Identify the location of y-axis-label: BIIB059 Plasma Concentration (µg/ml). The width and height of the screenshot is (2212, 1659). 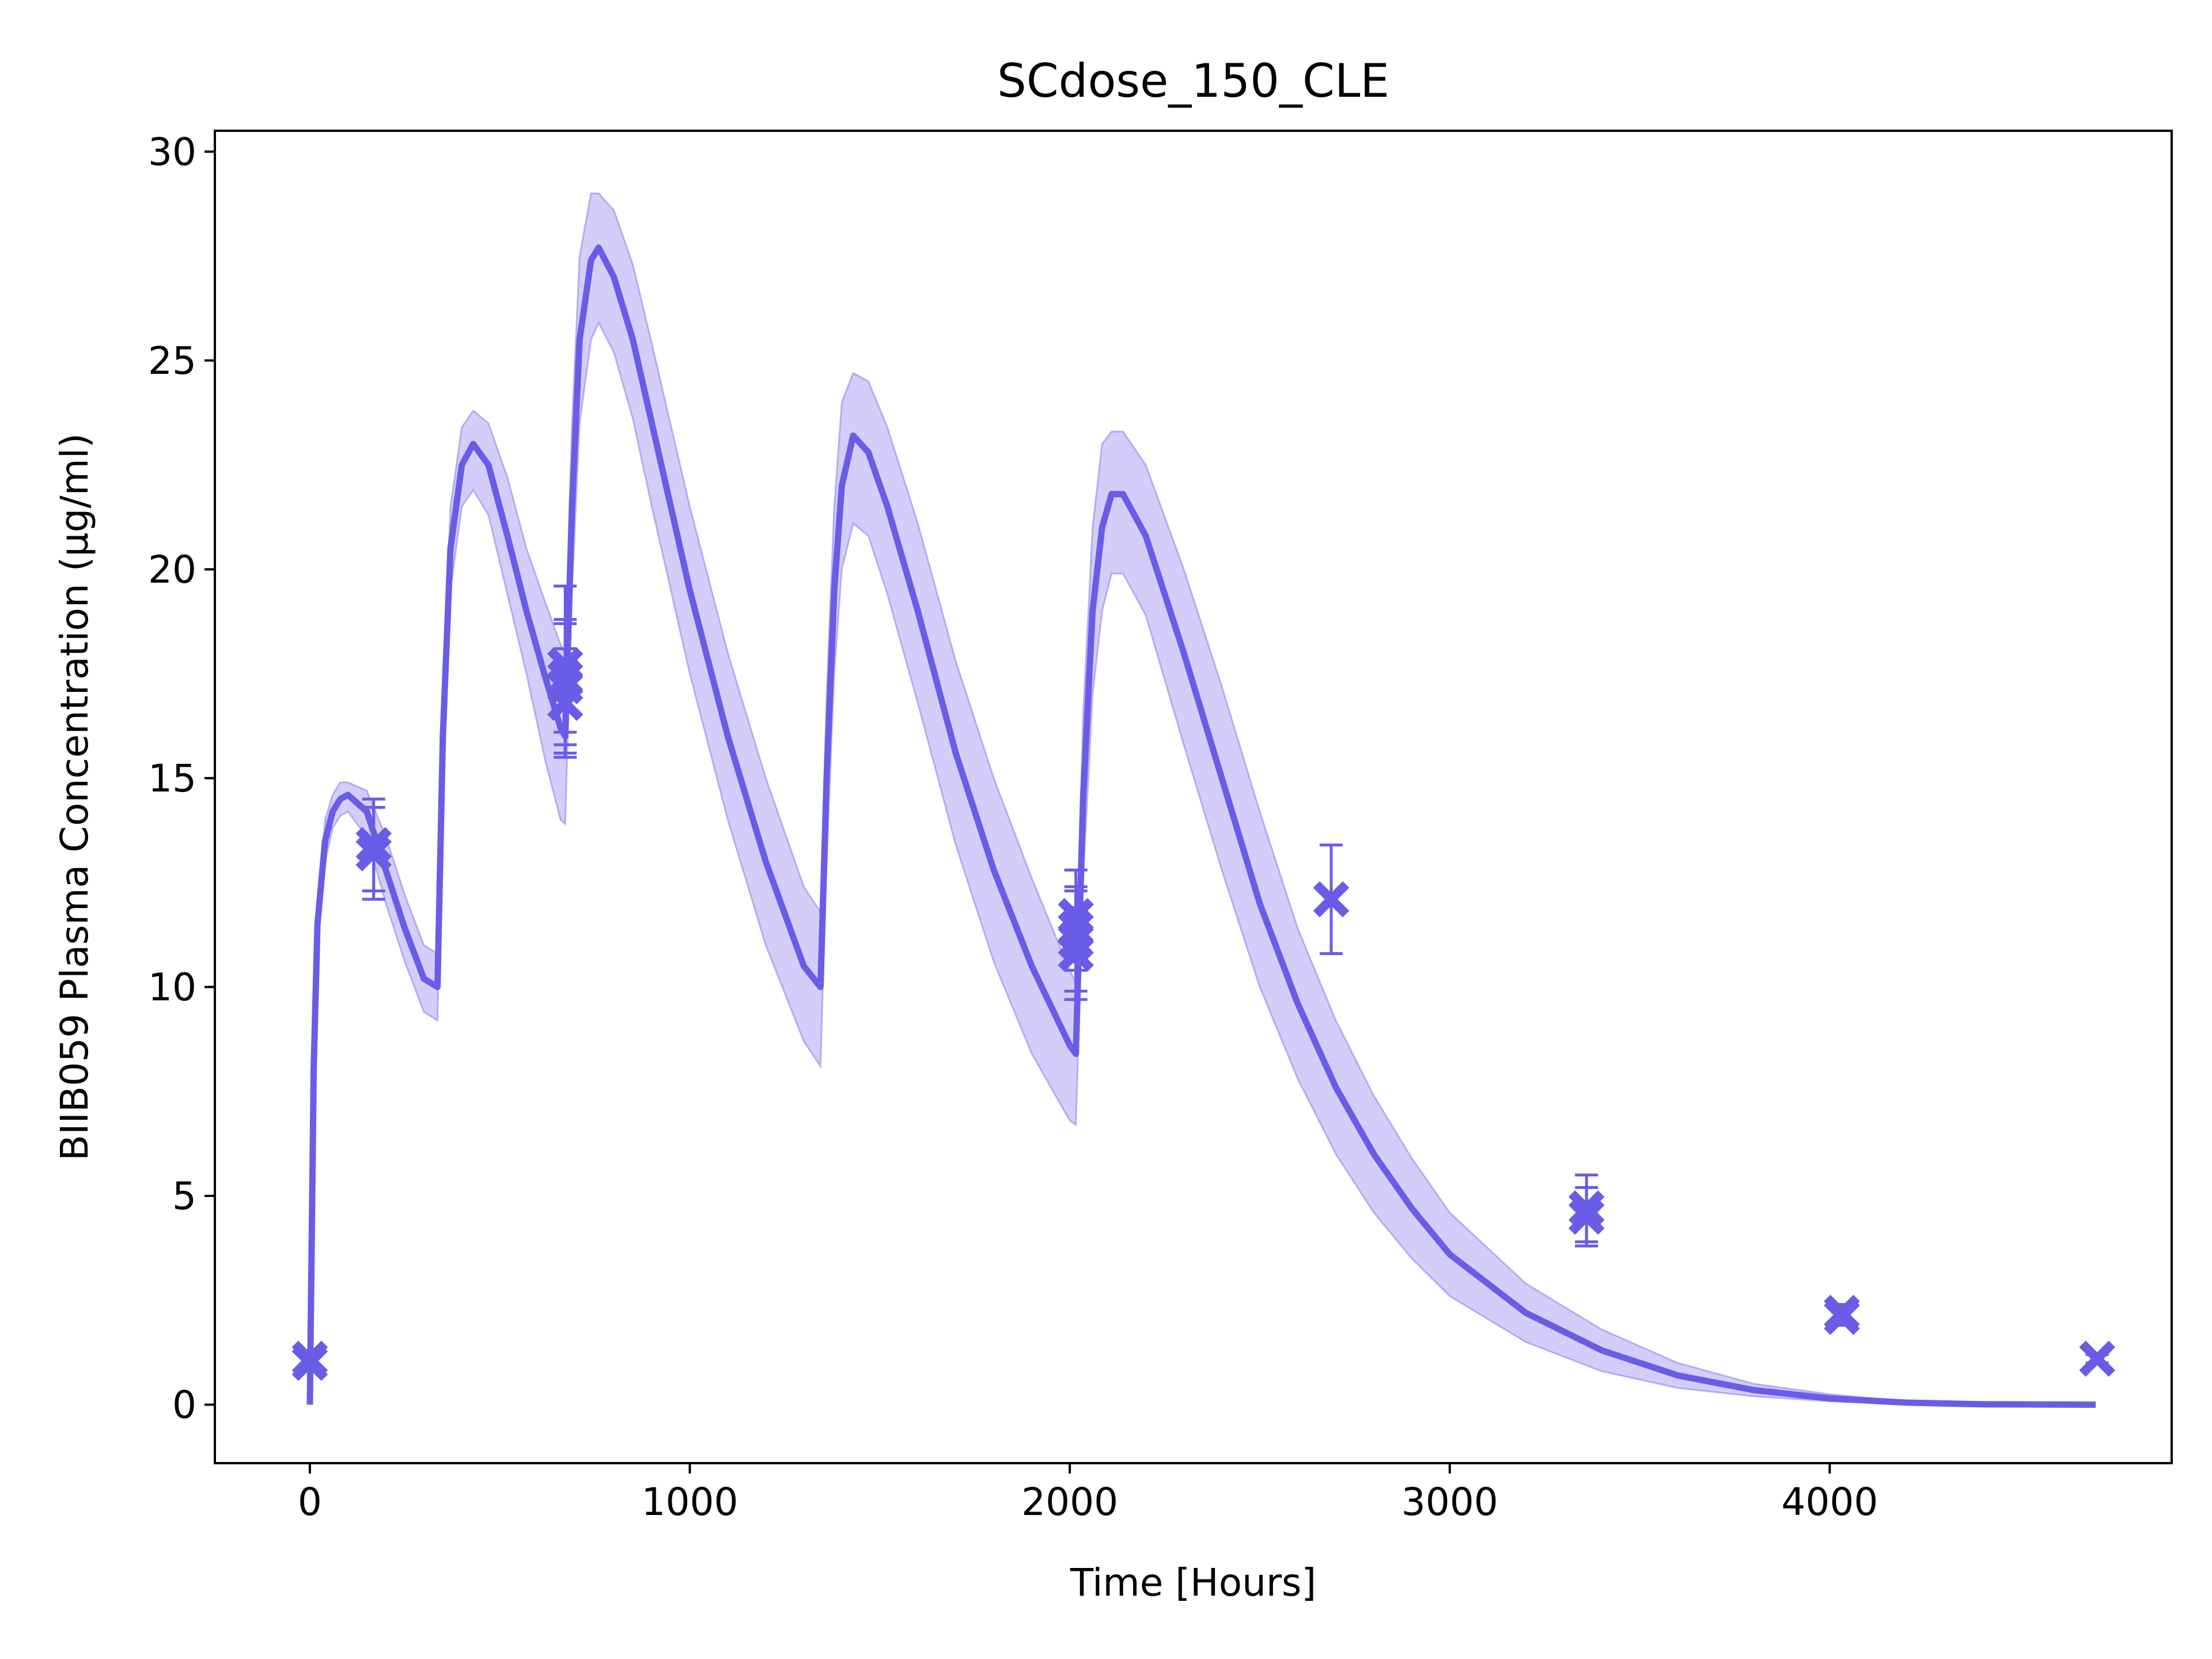
(74, 797).